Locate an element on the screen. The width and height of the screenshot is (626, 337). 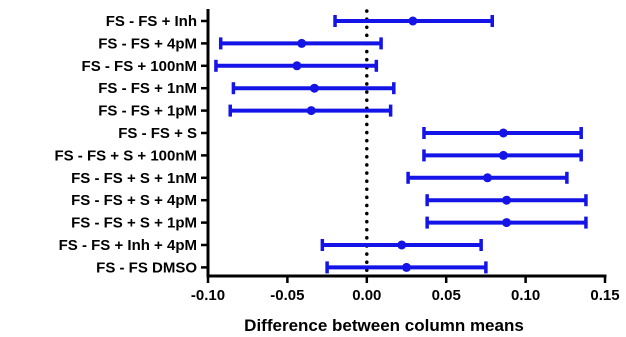
category-label: FS - FS + S + 100nM is located at coordinates (125, 155).